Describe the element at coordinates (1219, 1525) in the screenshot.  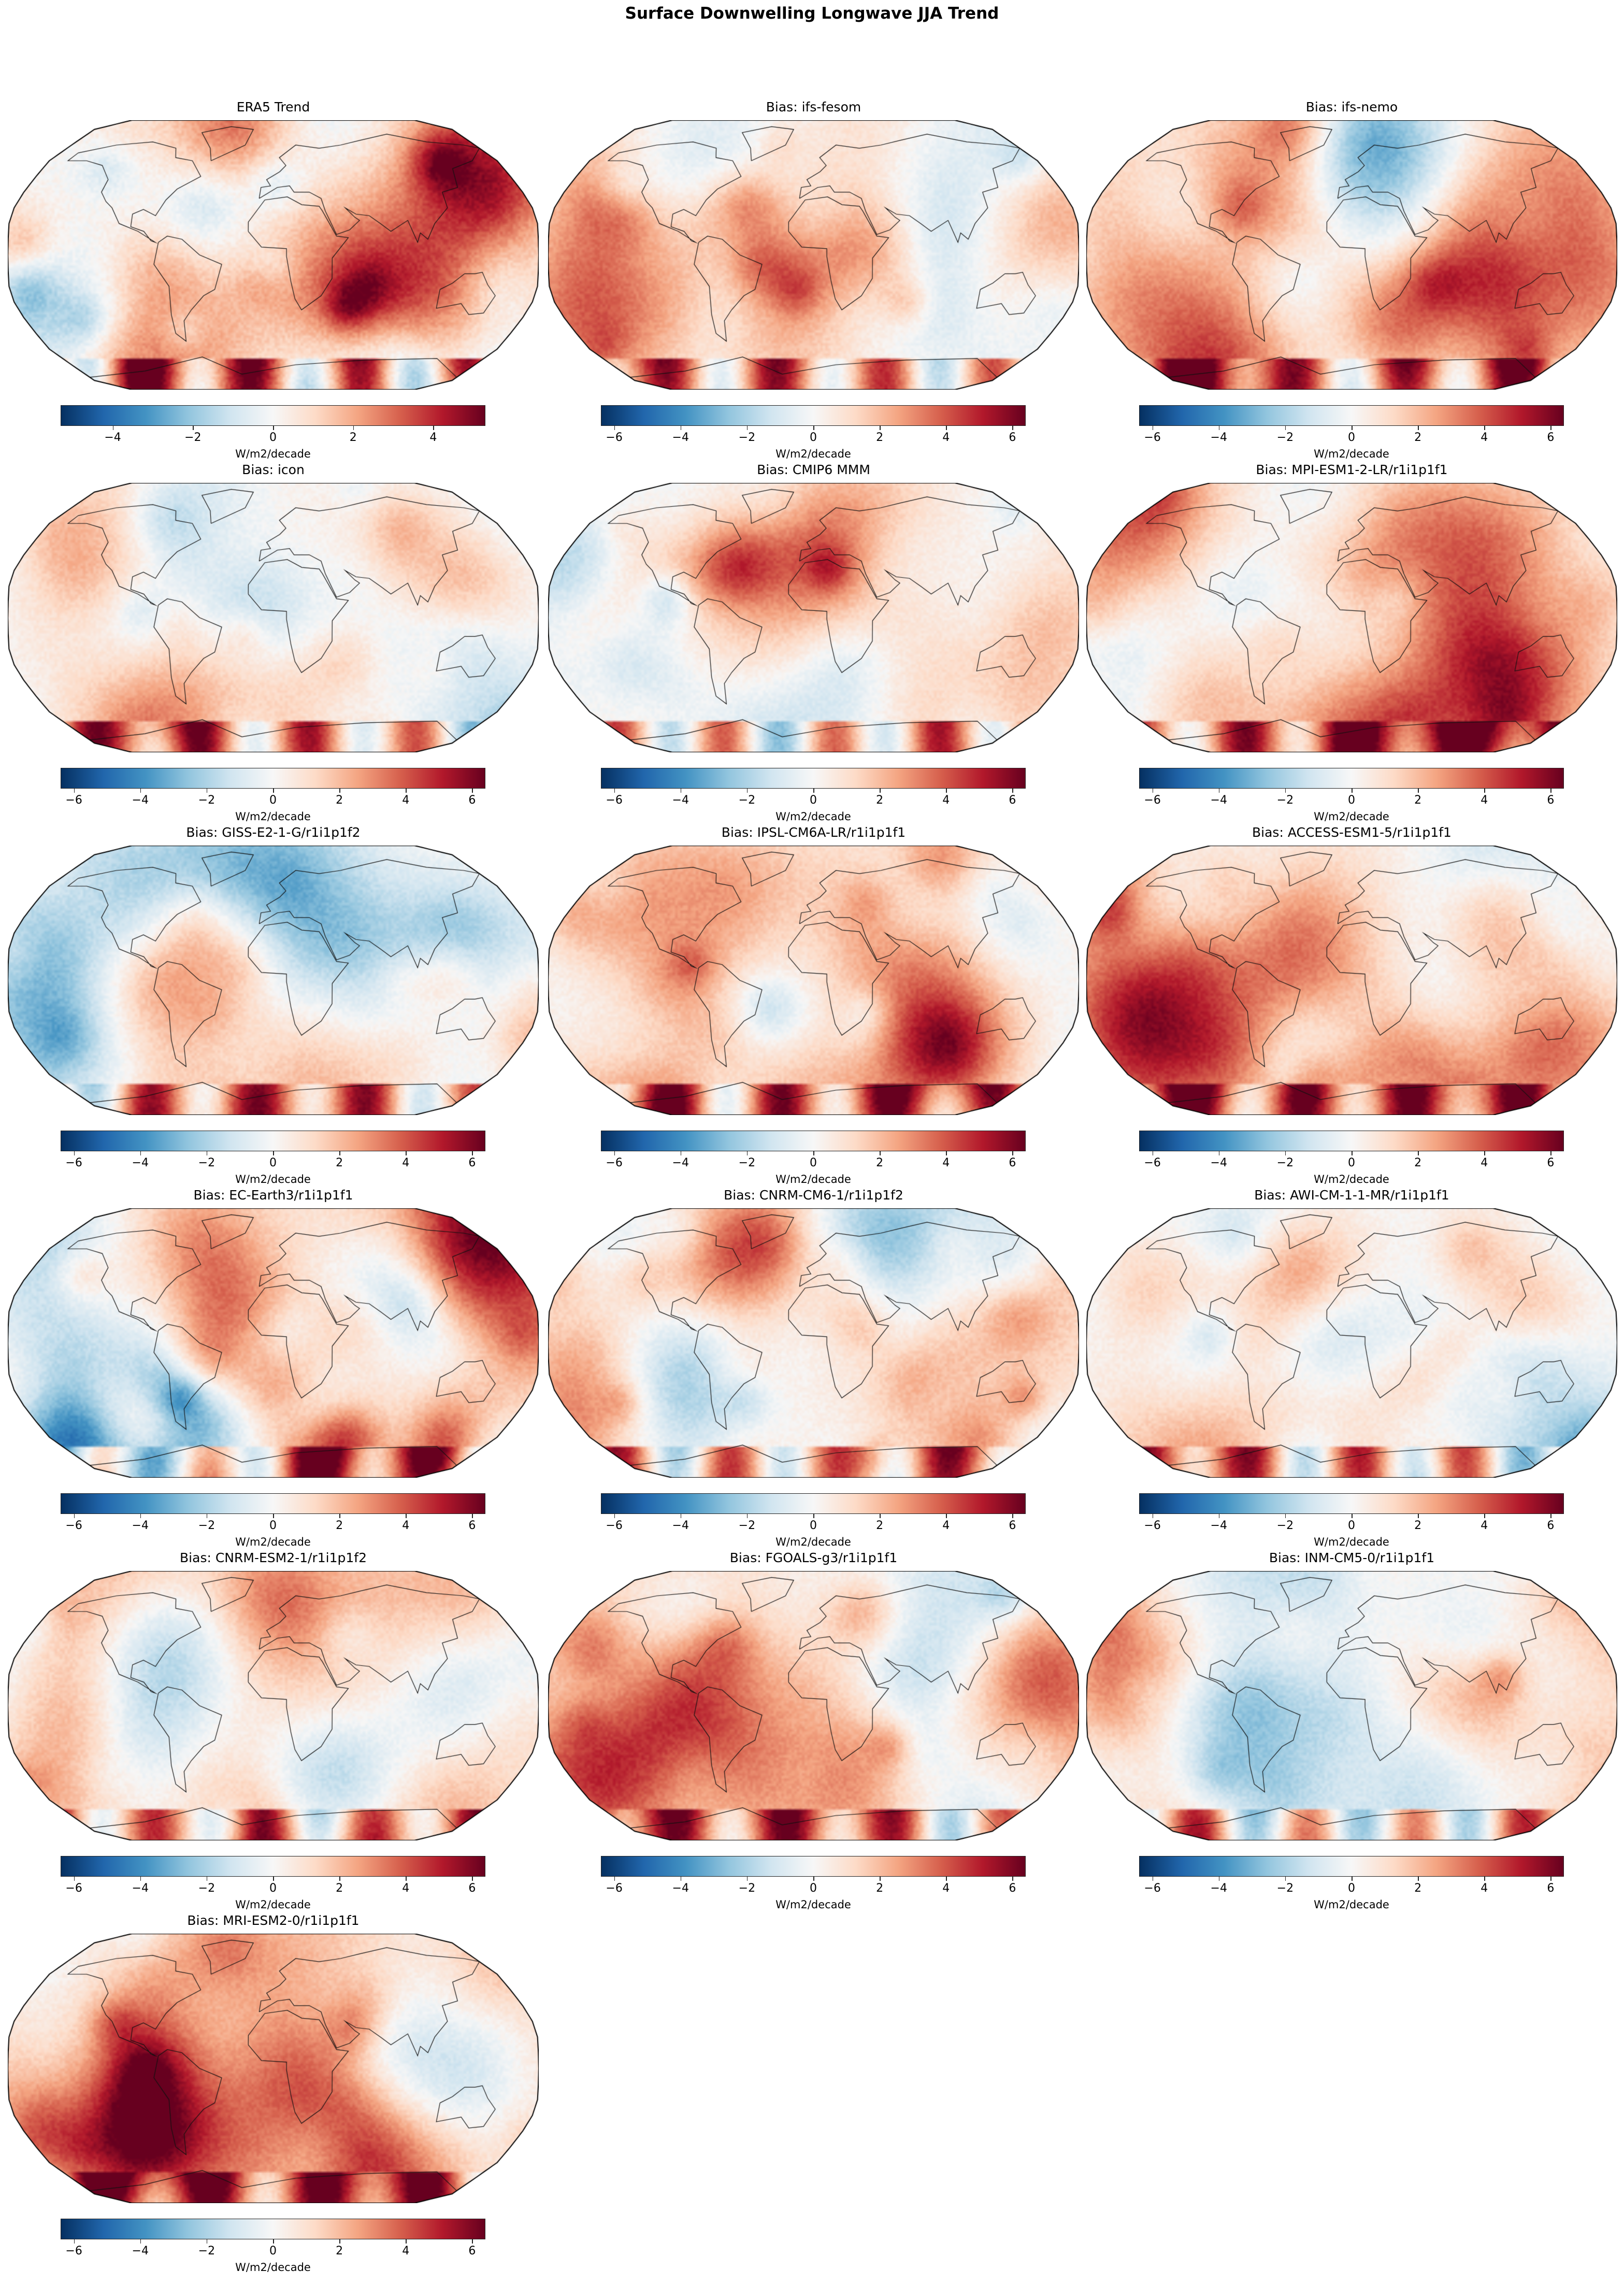
I see `colorbar-tick-label: −4` at that location.